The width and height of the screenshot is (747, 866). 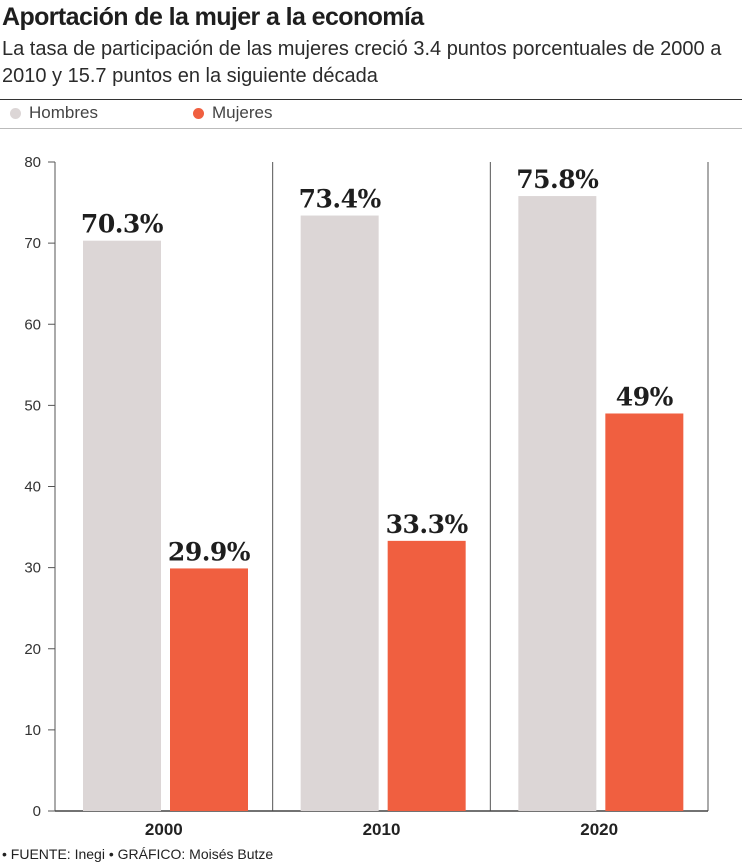 What do you see at coordinates (32, 568) in the screenshot?
I see `y-tick-label-30: 30` at bounding box center [32, 568].